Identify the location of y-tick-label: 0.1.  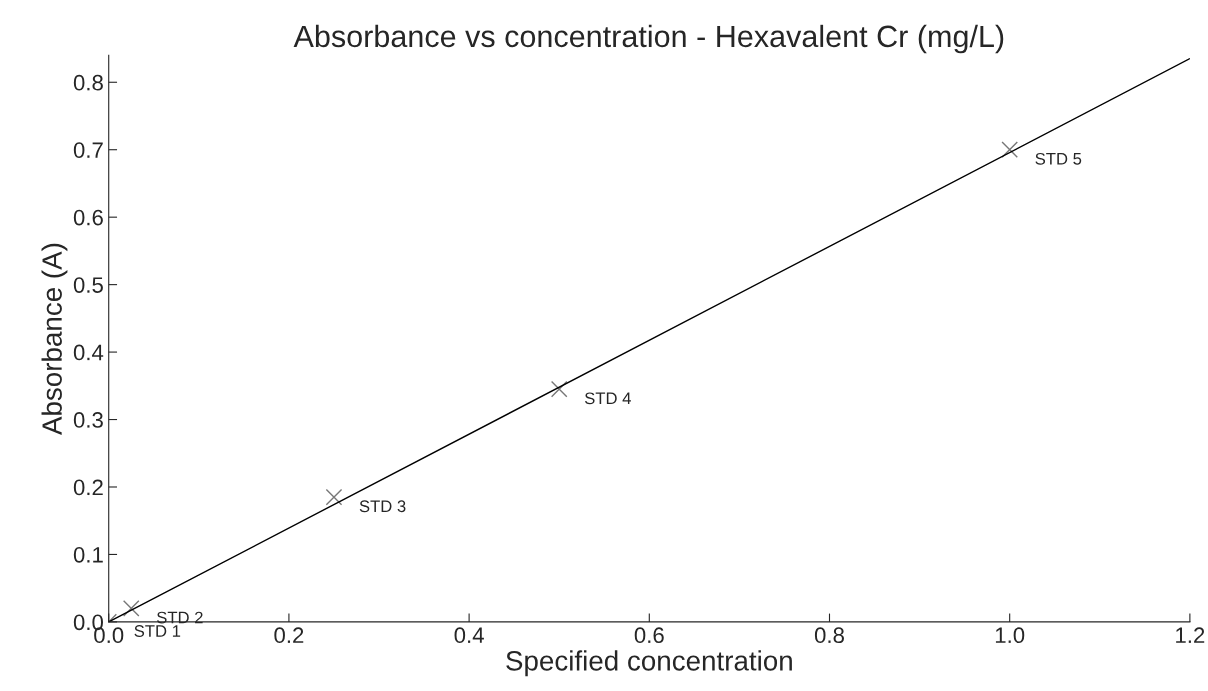
(88, 554).